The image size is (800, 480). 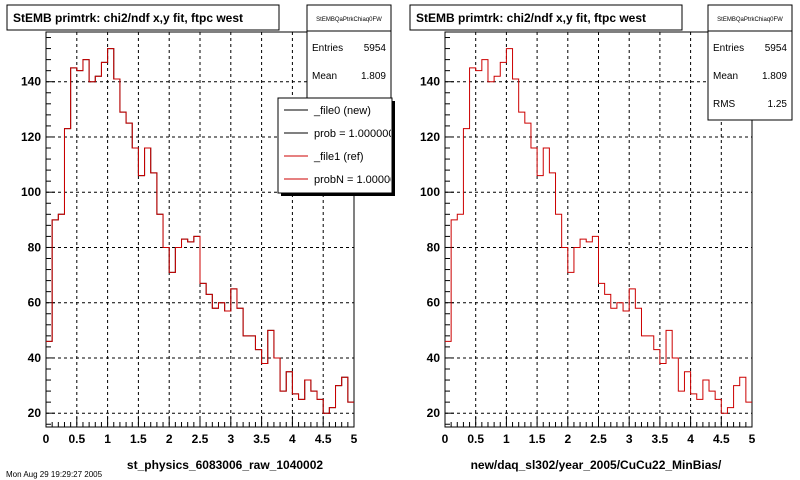 What do you see at coordinates (778, 104) in the screenshot?
I see `stats-value: 1.25` at bounding box center [778, 104].